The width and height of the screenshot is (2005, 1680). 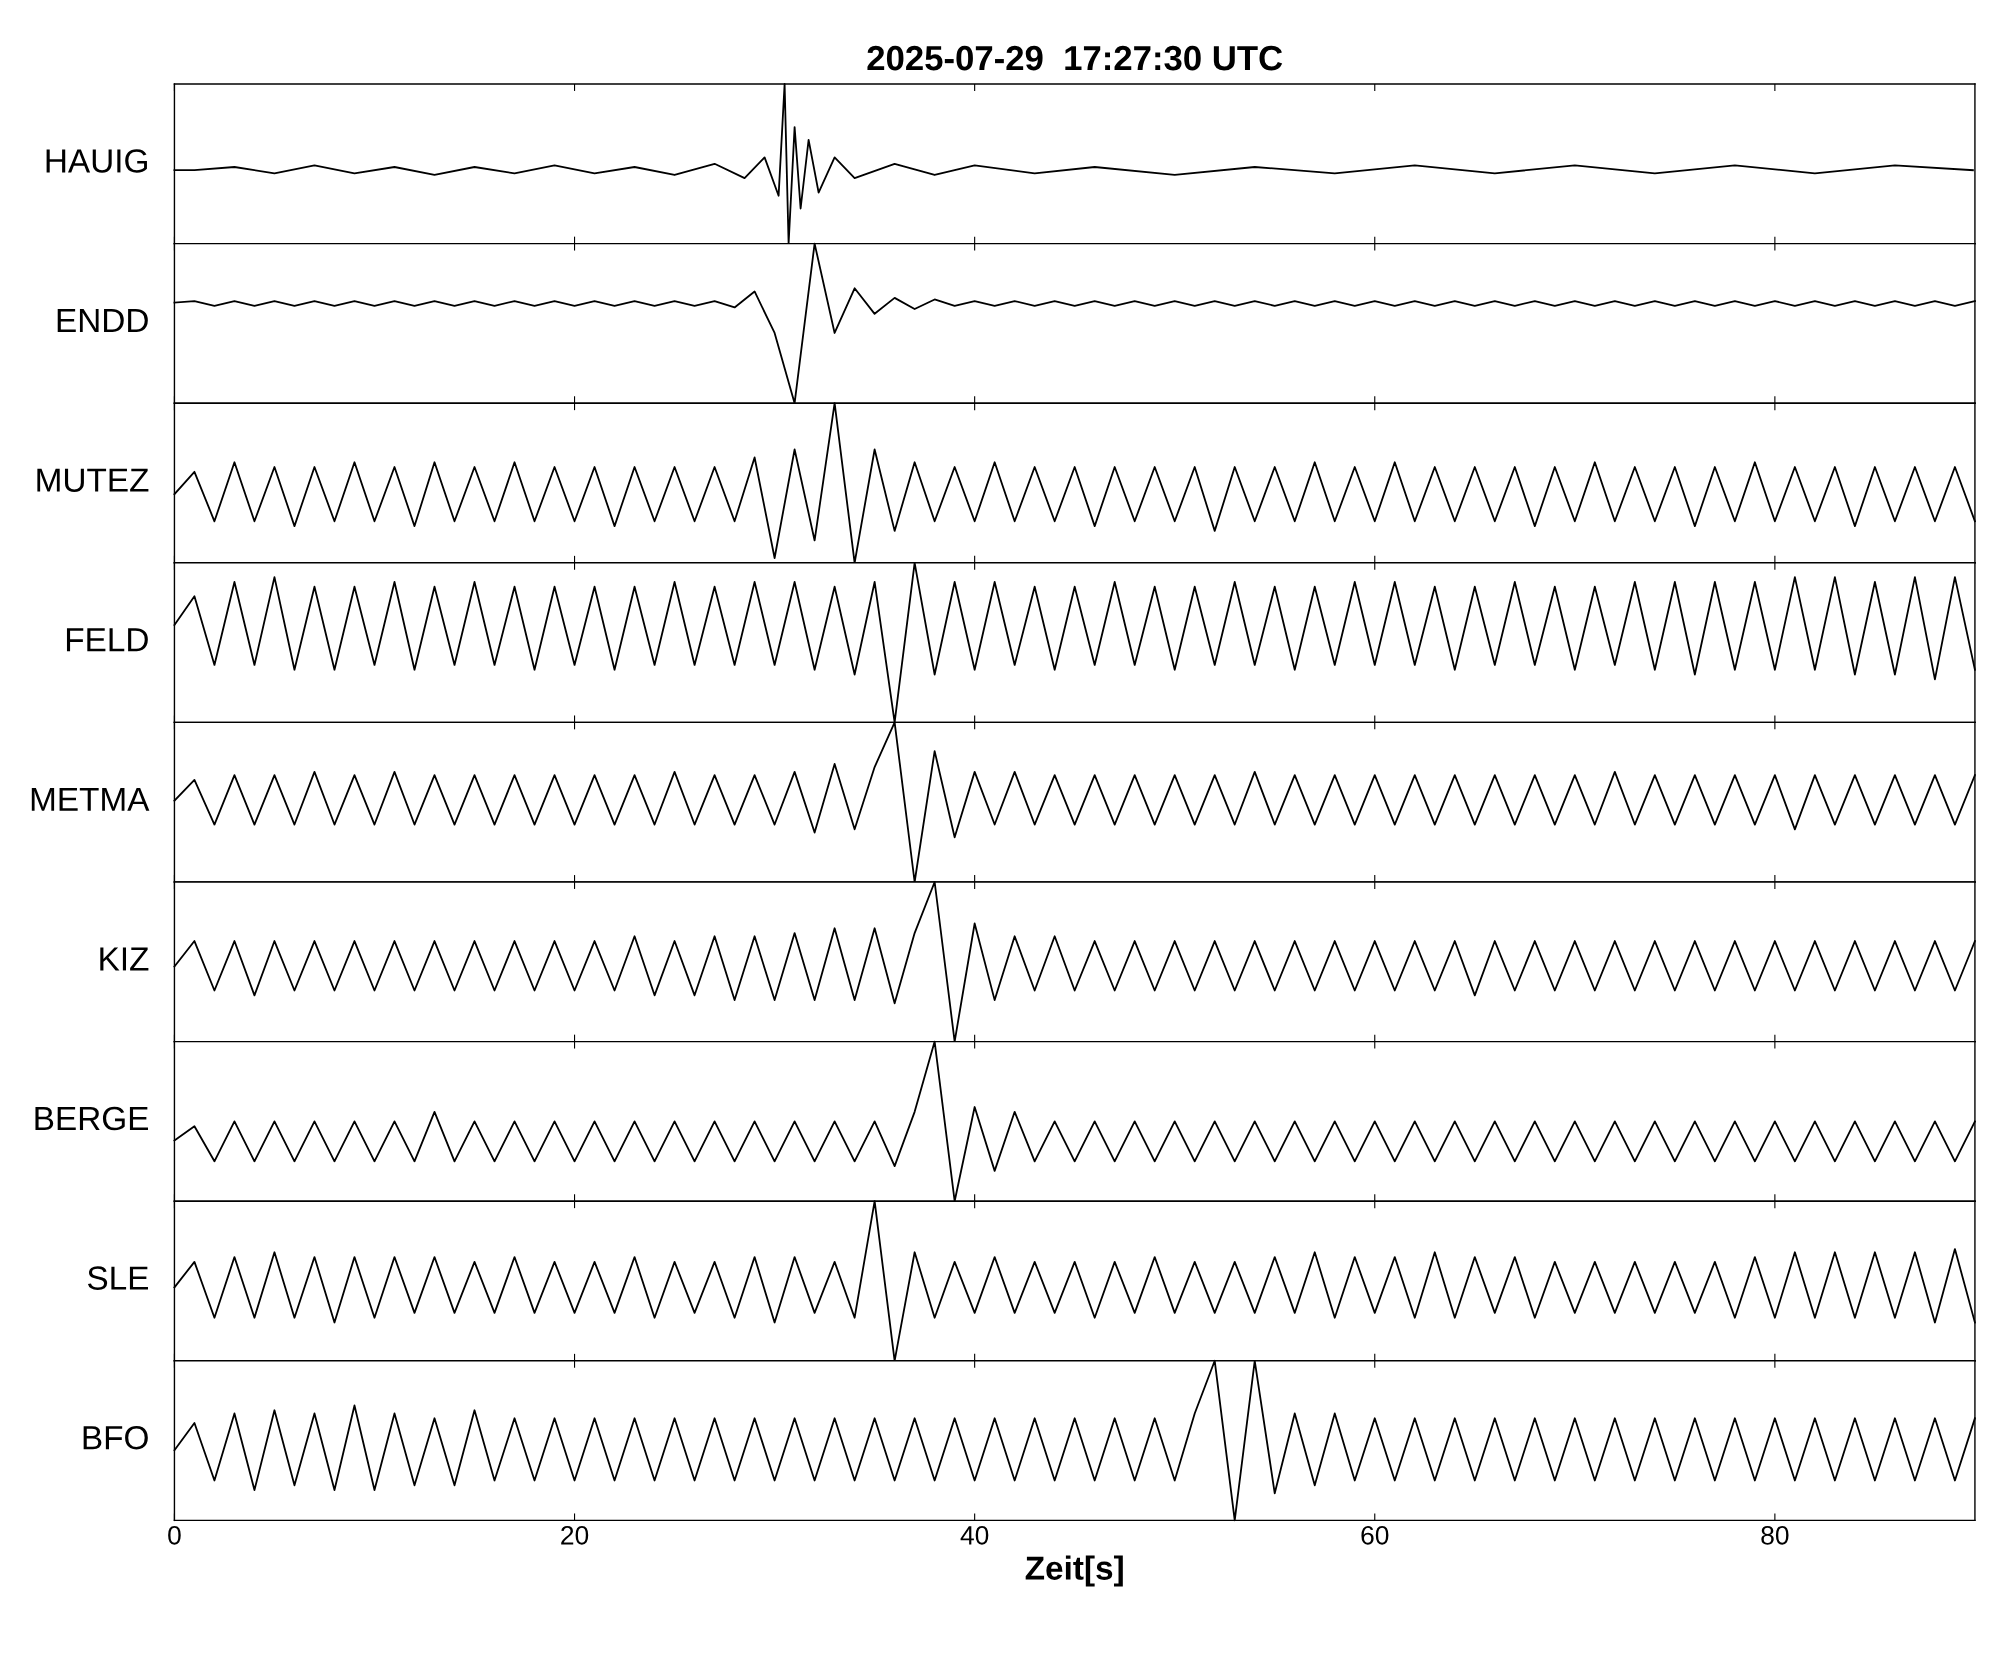 What do you see at coordinates (96, 161) in the screenshot?
I see `y-axis-title: HAUIG` at bounding box center [96, 161].